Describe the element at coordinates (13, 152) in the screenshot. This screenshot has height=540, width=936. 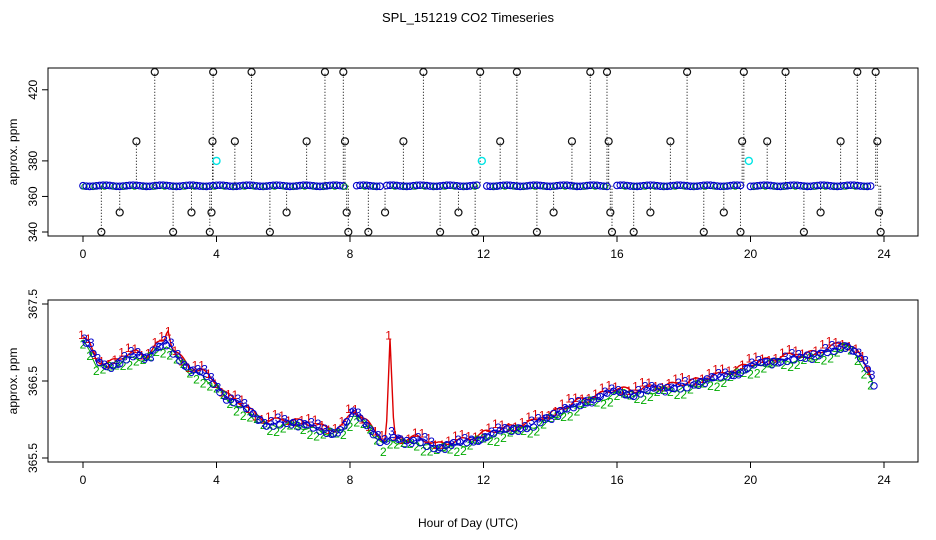
I see `y-axis-label-top: approx. ppm` at that location.